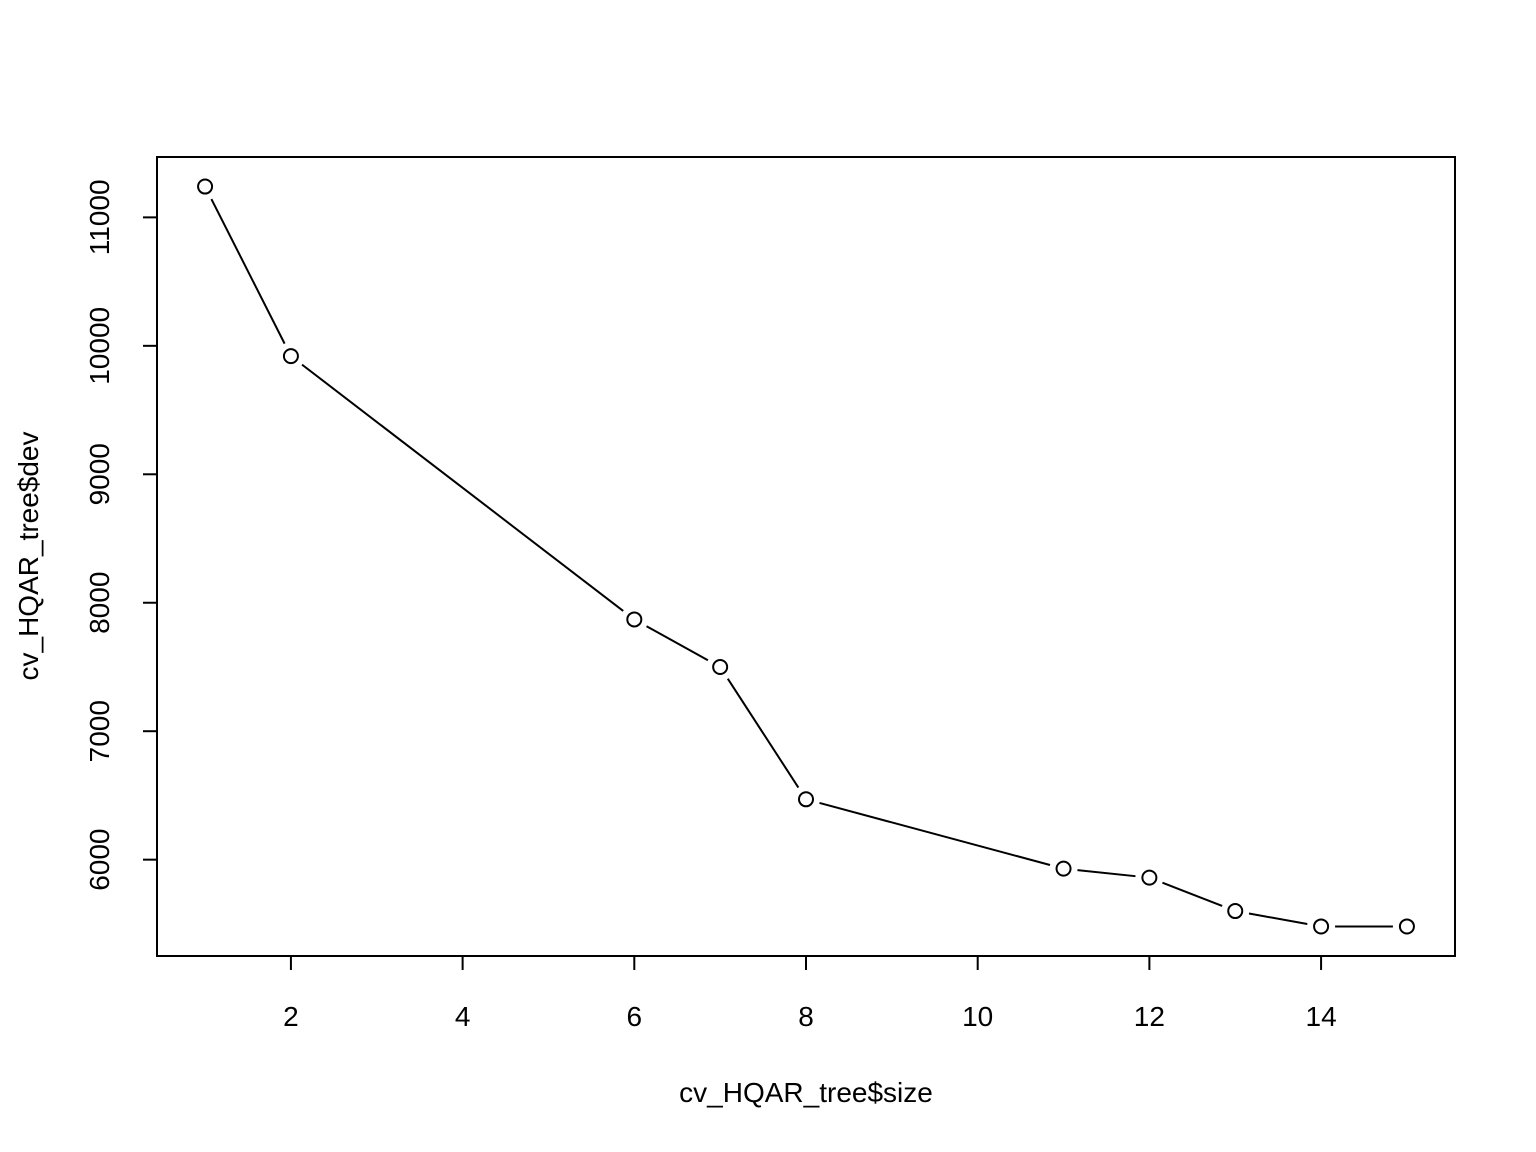 The image size is (1536, 1152). Describe the element at coordinates (977, 1016) in the screenshot. I see `x-tick-label: 10` at that location.